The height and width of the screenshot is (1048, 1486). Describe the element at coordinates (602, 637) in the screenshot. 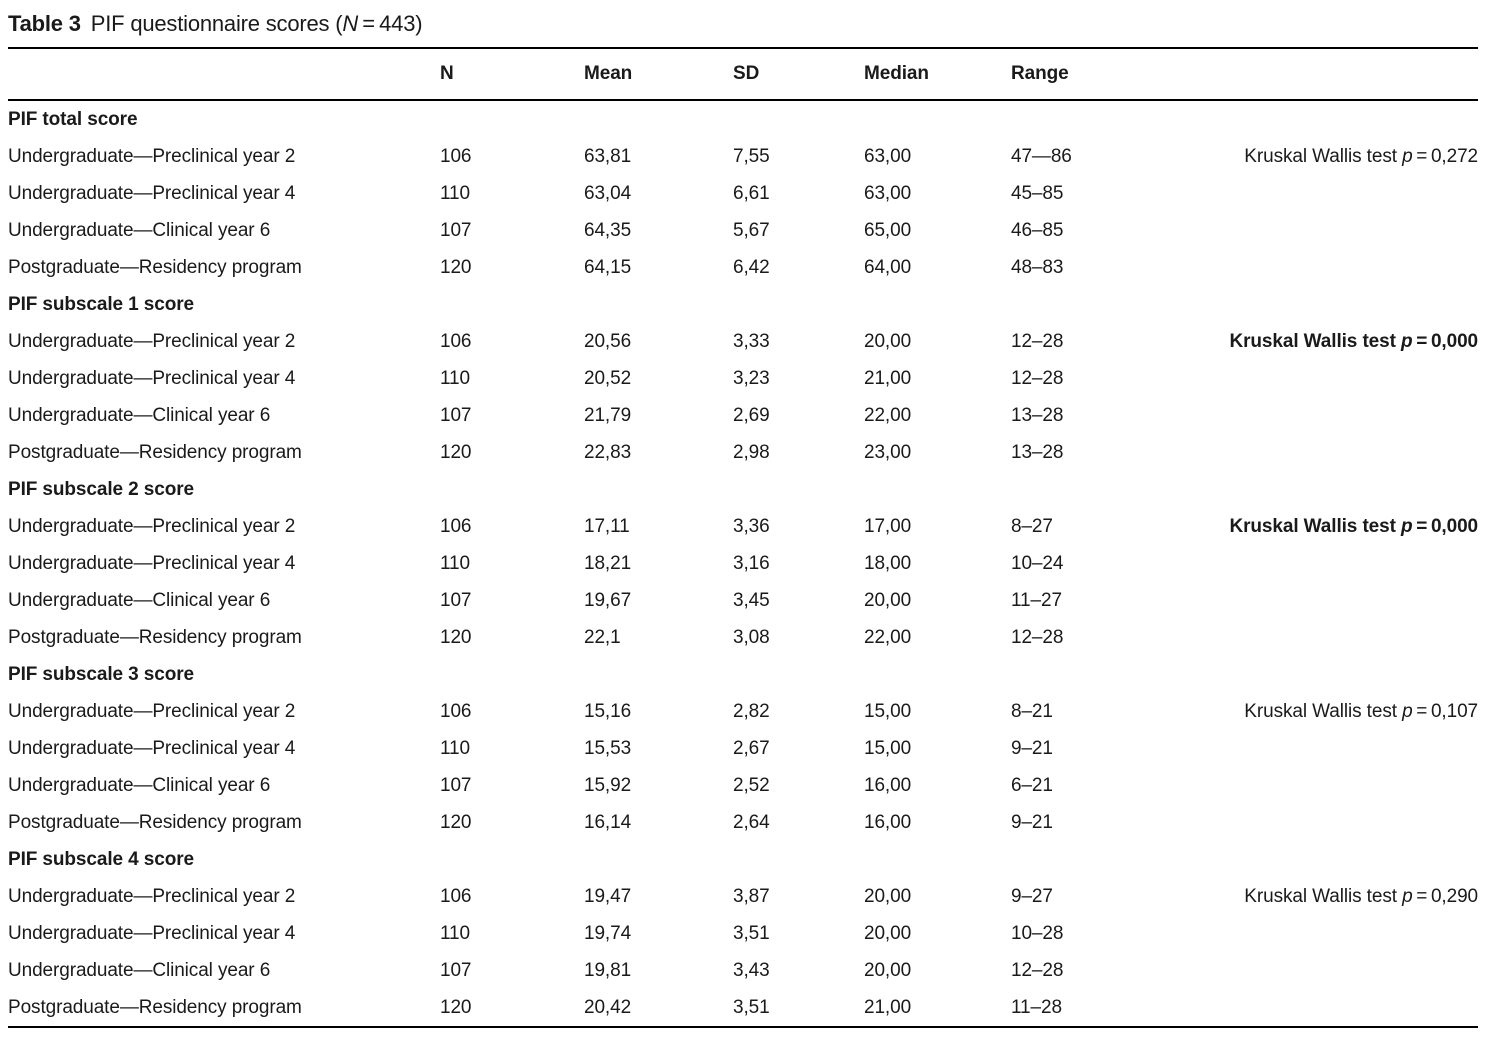

I see `cell-mean: 22,1` at that location.